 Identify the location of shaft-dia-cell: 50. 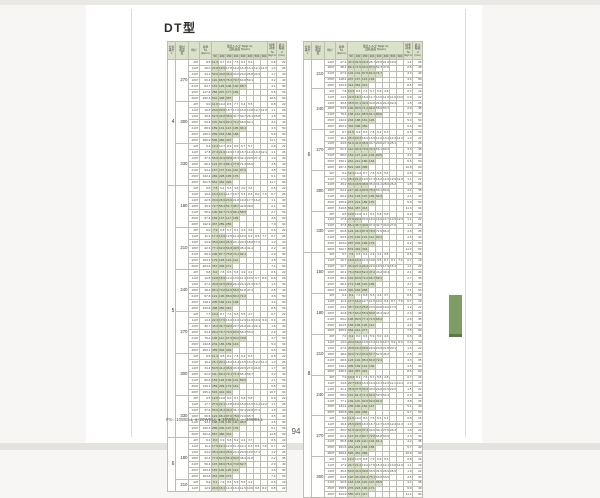
(418, 243).